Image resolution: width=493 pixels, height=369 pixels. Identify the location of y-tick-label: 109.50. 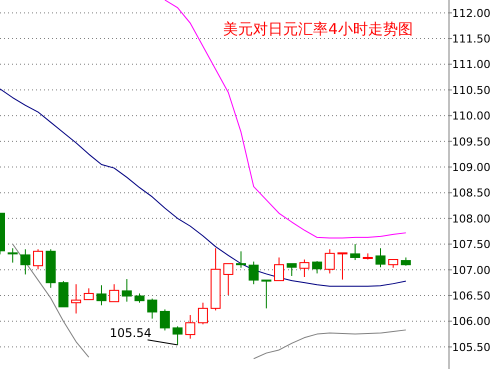
(471, 141).